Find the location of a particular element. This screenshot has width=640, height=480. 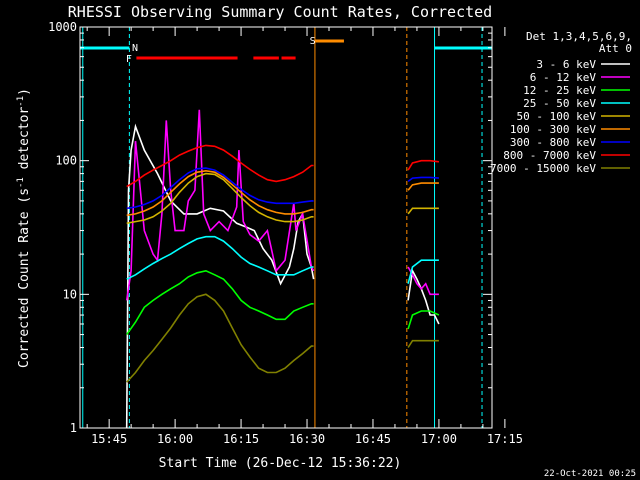

x-tick-label-3: 16:30 is located at coordinates (307, 439).